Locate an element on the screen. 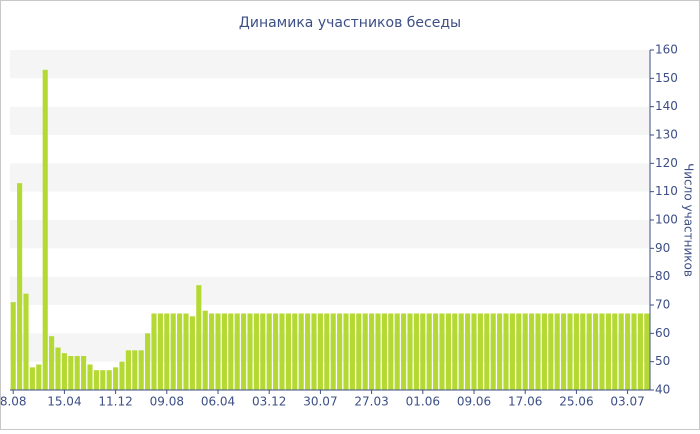  x-tick-label: 11.12 is located at coordinates (115, 402).